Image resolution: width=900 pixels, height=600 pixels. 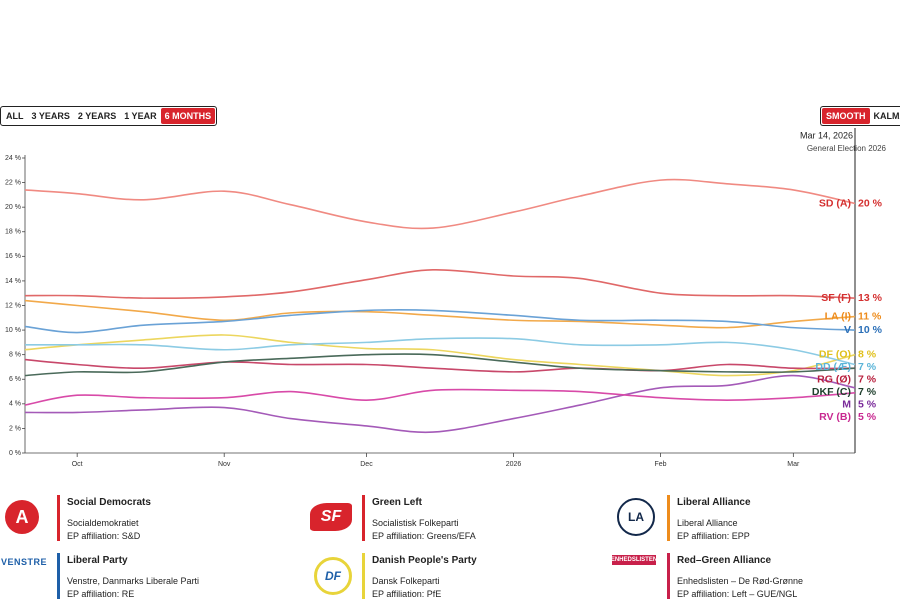 I want to click on party-native-name: Socialistisk Folkeparti, so click(x=415, y=523).